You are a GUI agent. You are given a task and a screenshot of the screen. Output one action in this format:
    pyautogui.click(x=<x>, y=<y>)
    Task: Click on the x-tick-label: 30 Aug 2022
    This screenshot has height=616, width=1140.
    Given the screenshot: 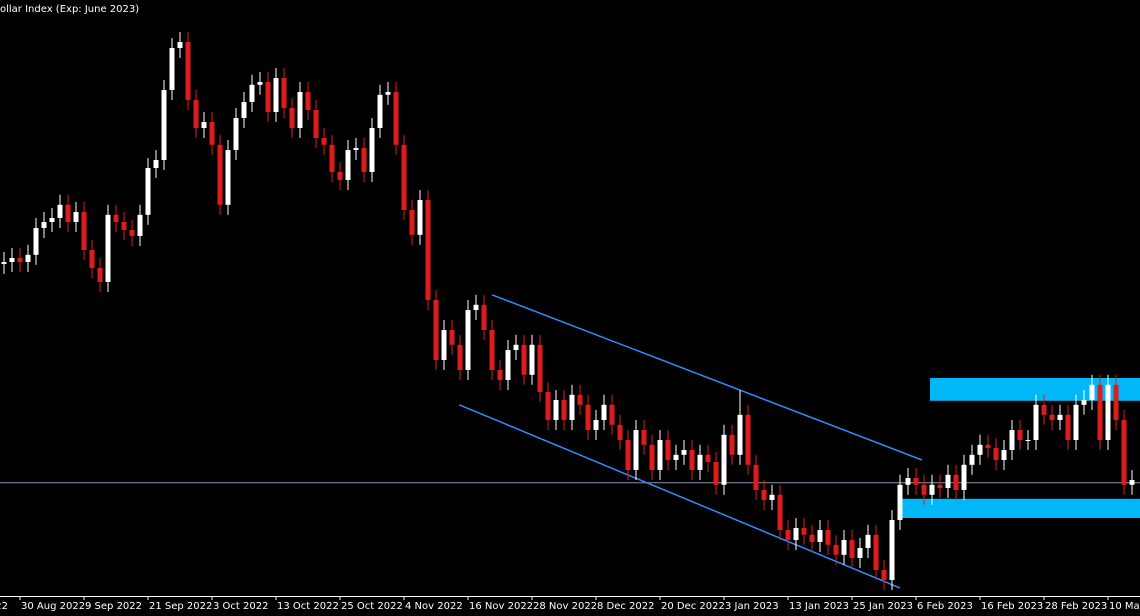 What is the action you would take?
    pyautogui.click(x=53, y=606)
    